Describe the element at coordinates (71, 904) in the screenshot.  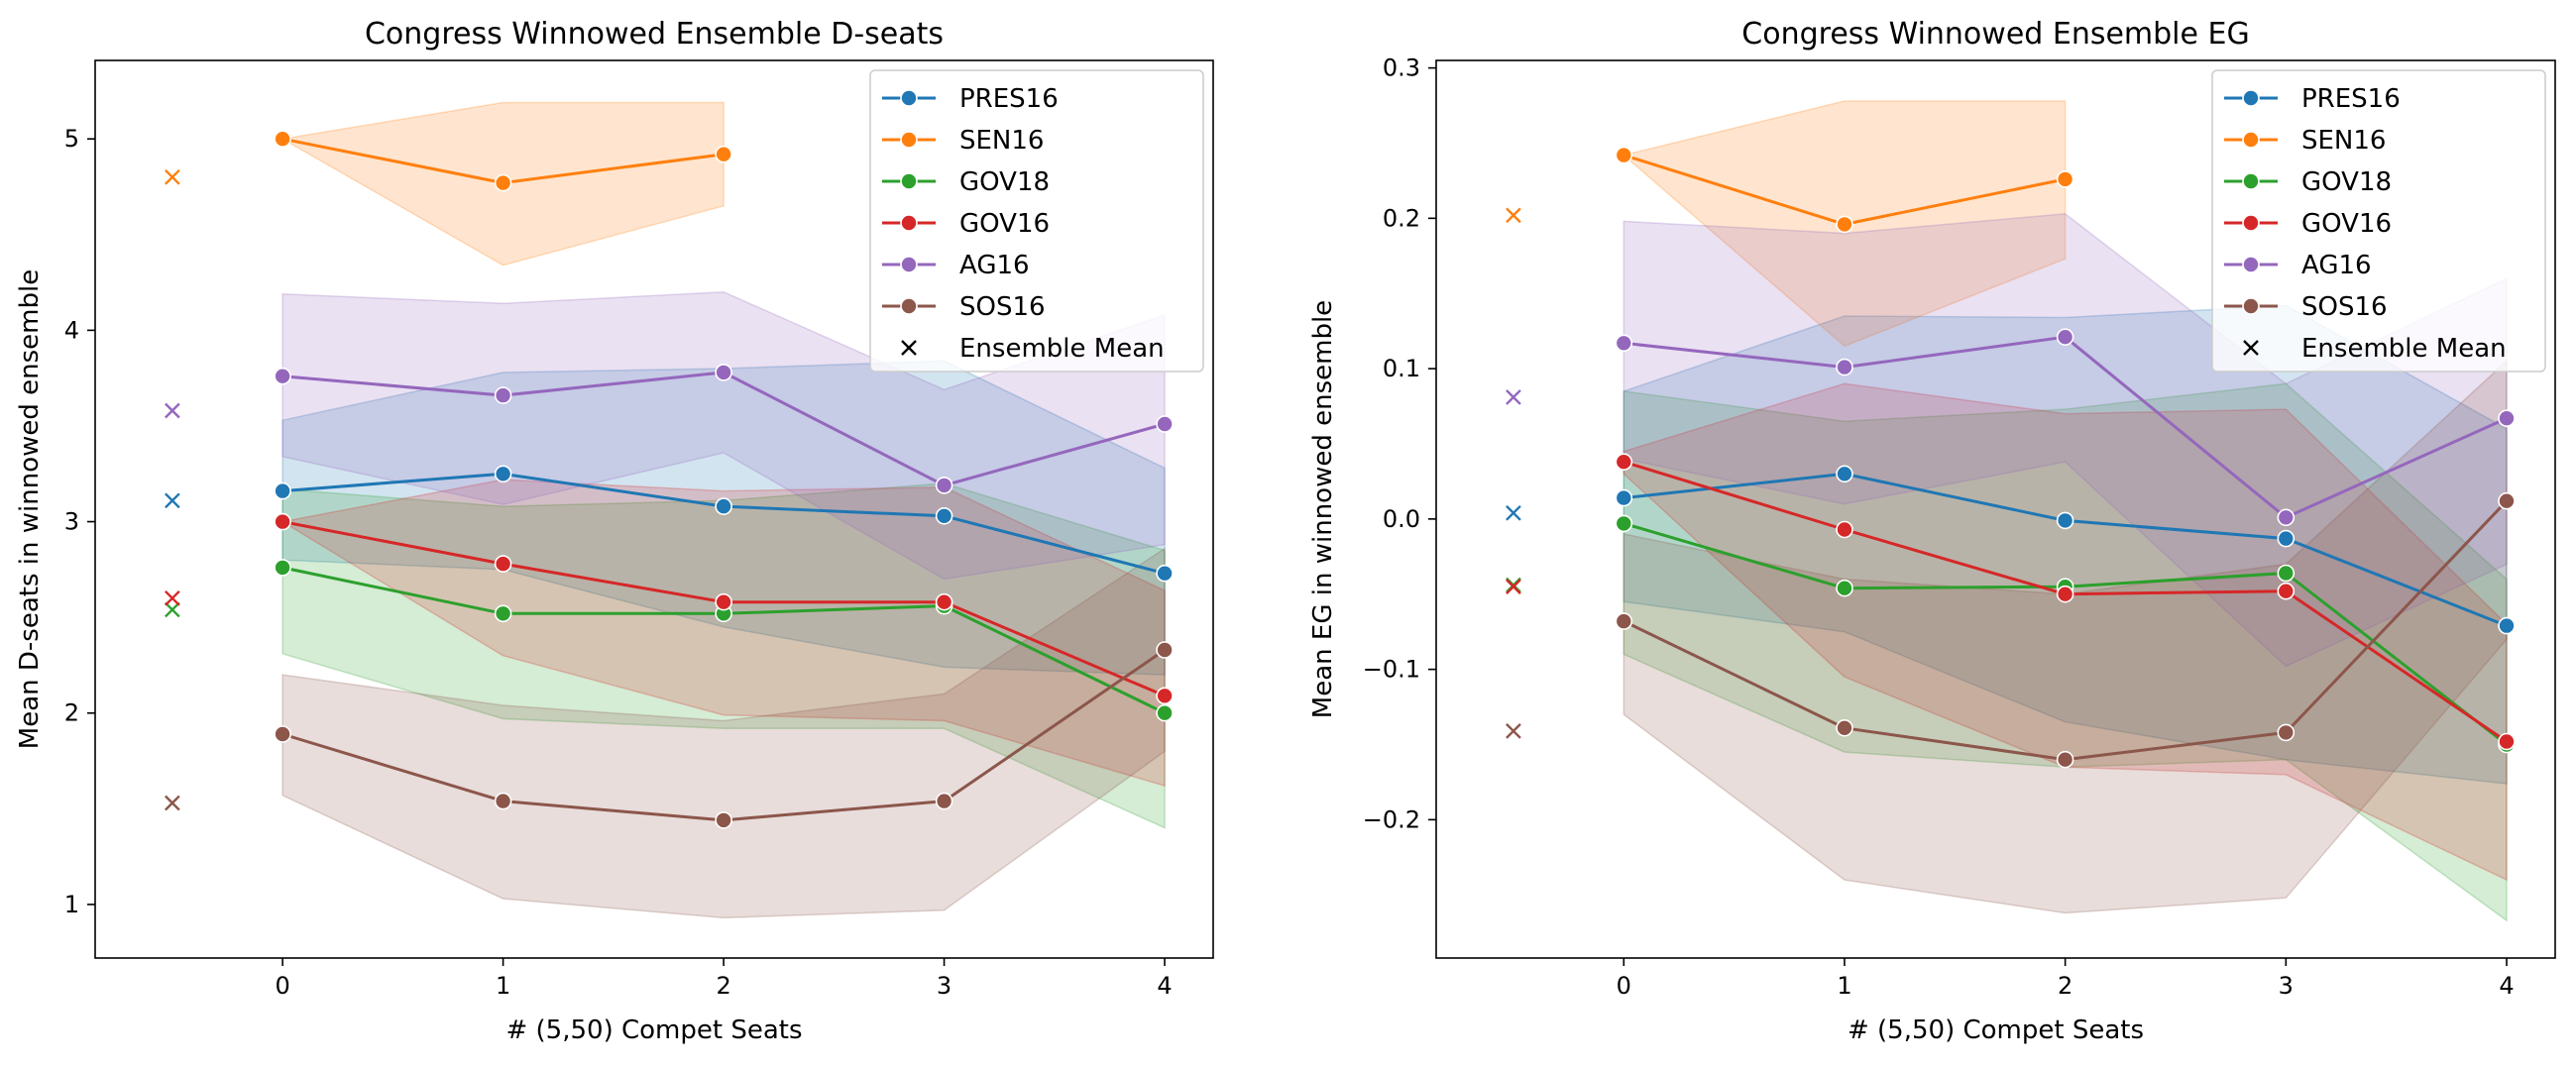
I see `y-tick-label: 1` at that location.